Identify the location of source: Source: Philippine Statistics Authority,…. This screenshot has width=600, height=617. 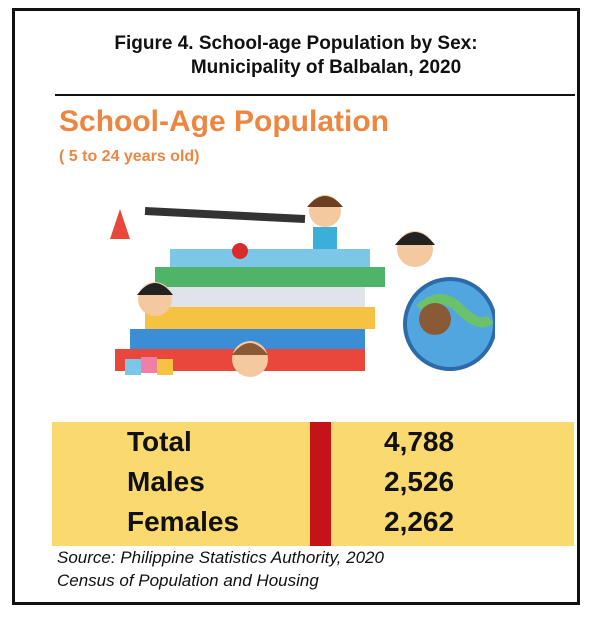
(220, 557).